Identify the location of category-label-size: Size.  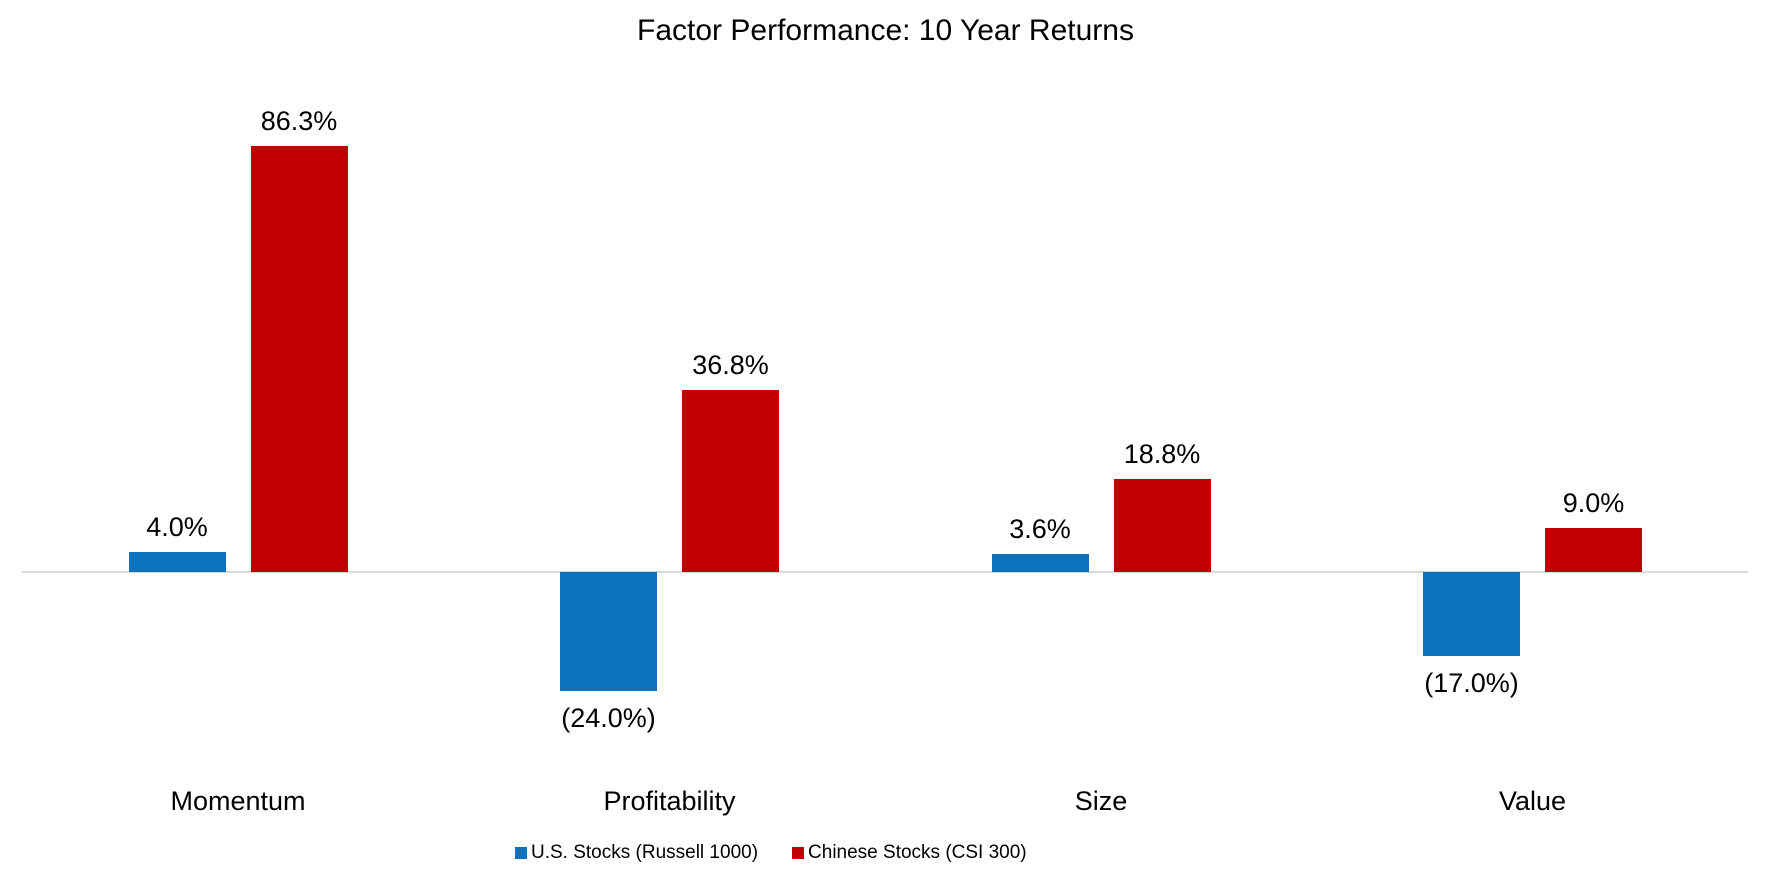
(1101, 801).